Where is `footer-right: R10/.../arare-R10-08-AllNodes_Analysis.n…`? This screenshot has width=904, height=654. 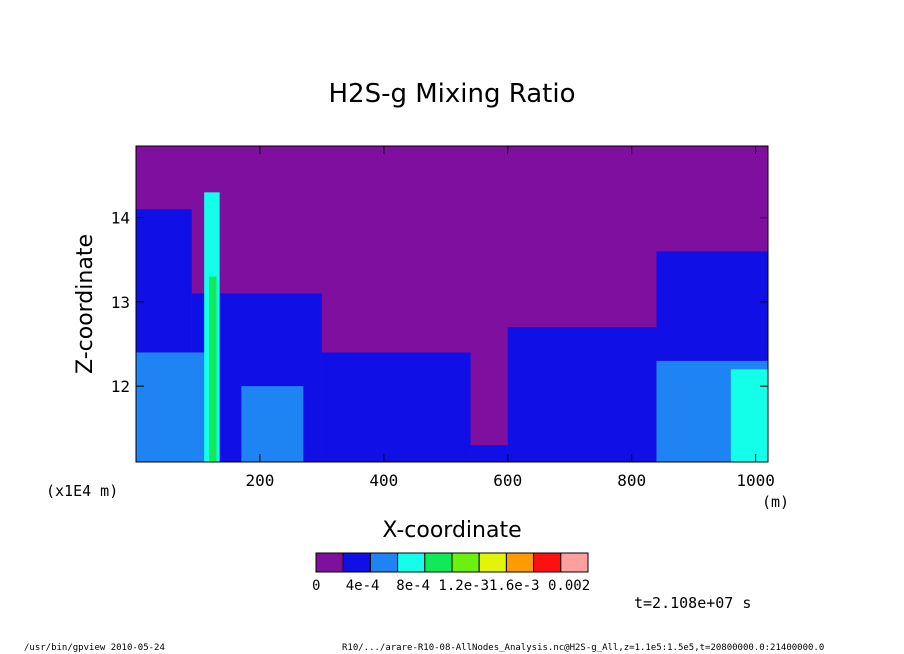 footer-right: R10/.../arare-R10-08-AllNodes_Analysis.n… is located at coordinates (583, 648).